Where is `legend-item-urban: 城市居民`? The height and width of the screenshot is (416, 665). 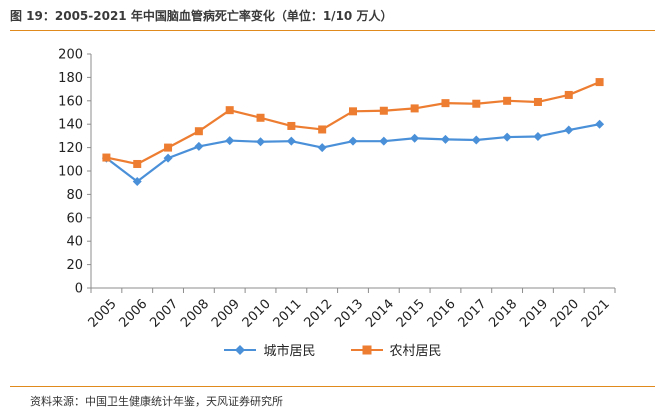 legend-item-urban: 城市居民 is located at coordinates (269, 349).